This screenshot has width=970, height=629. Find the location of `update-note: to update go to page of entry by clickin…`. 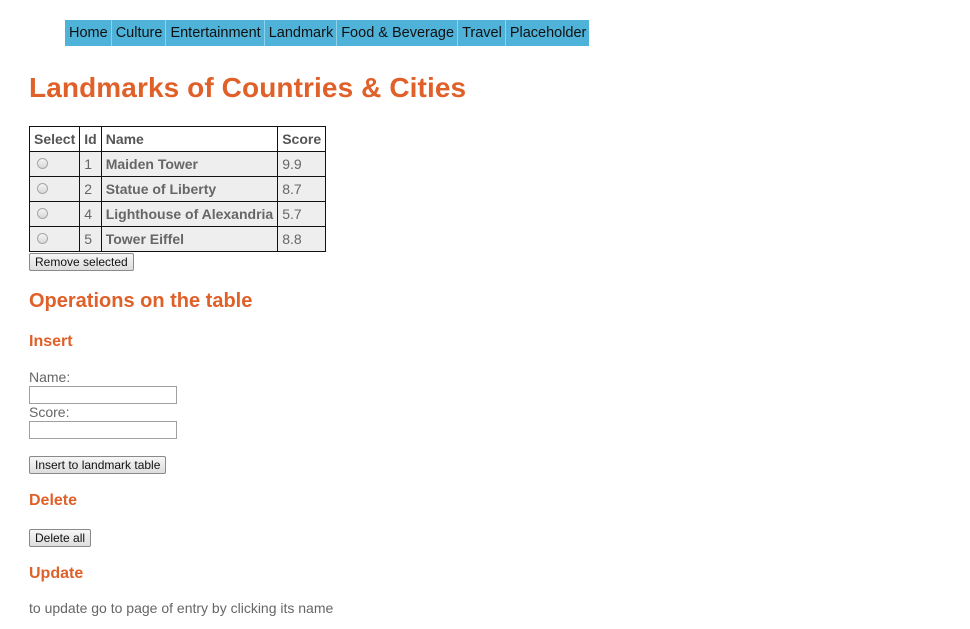

update-note: to update go to page of entry by clickin… is located at coordinates (181, 608).